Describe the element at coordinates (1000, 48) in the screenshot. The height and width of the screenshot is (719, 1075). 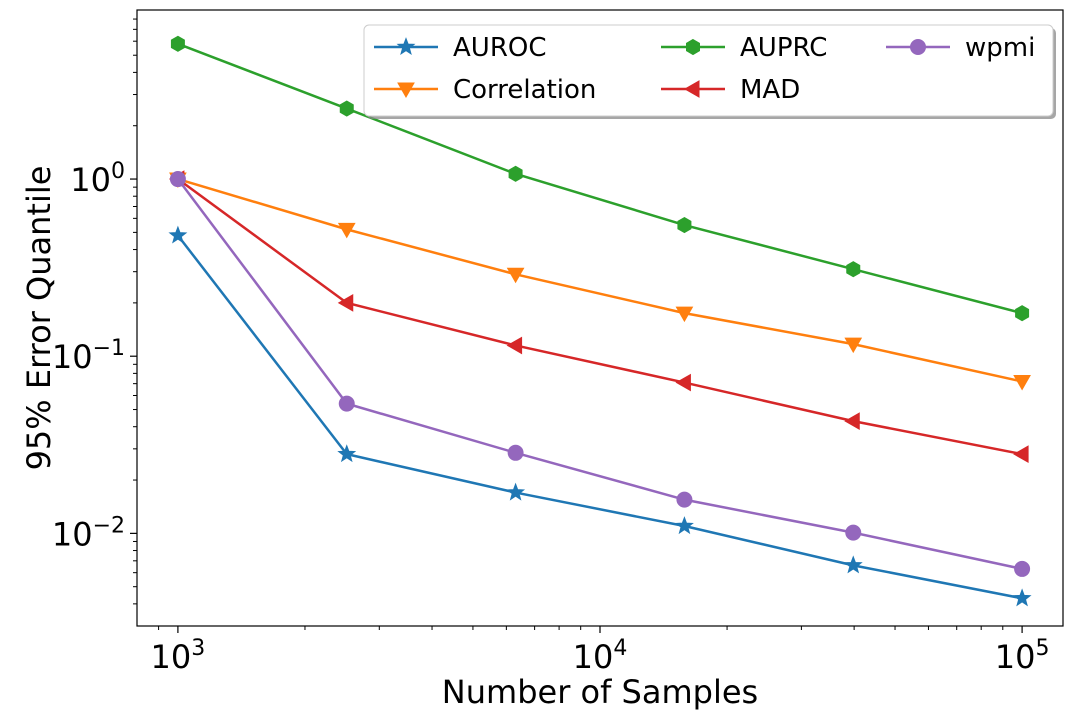
I see `legend-label: wpmi` at that location.